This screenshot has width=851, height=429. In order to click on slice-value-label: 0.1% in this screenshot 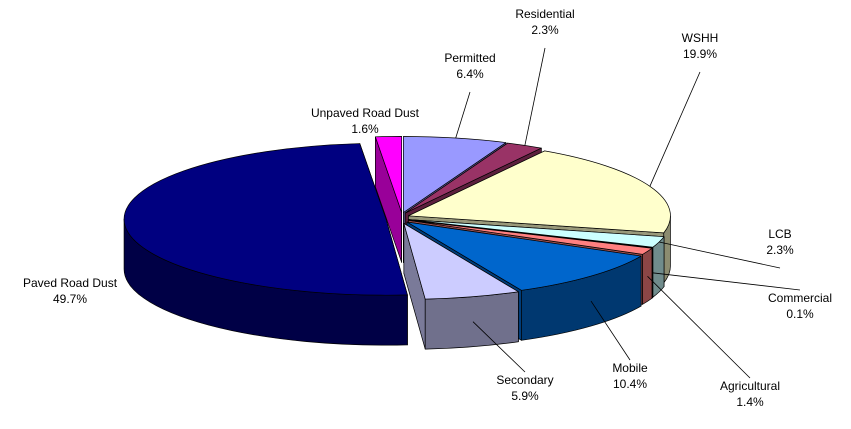, I will do `click(800, 314)`.